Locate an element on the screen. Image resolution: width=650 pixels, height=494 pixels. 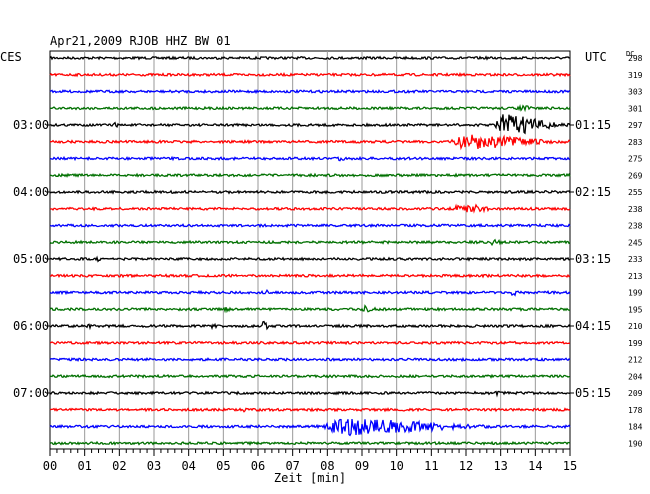
right-time-label: 04:15 is located at coordinates (593, 326).